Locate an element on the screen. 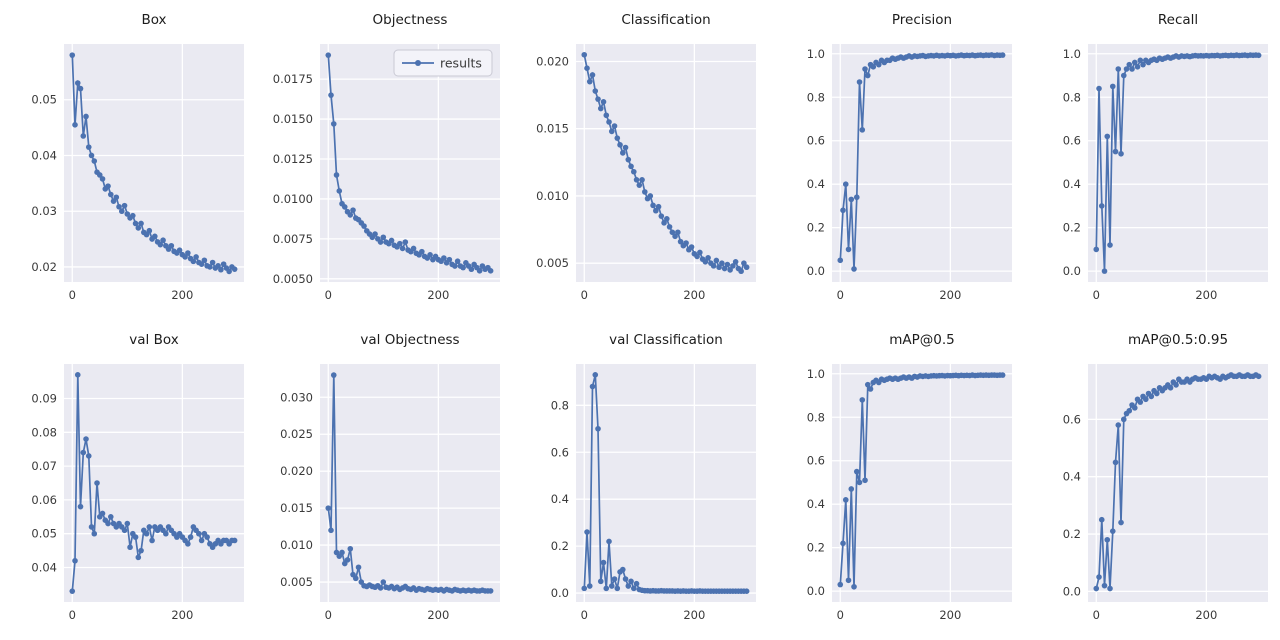 Image resolution: width=1280 pixels, height=640 pixels. y-tick-label: 0.015 is located at coordinates (296, 508).